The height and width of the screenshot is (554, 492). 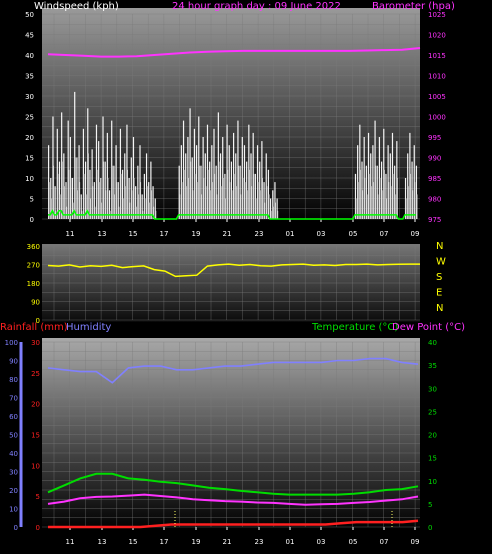 I want to click on baro-tick-label: 1025, so click(x=437, y=15).